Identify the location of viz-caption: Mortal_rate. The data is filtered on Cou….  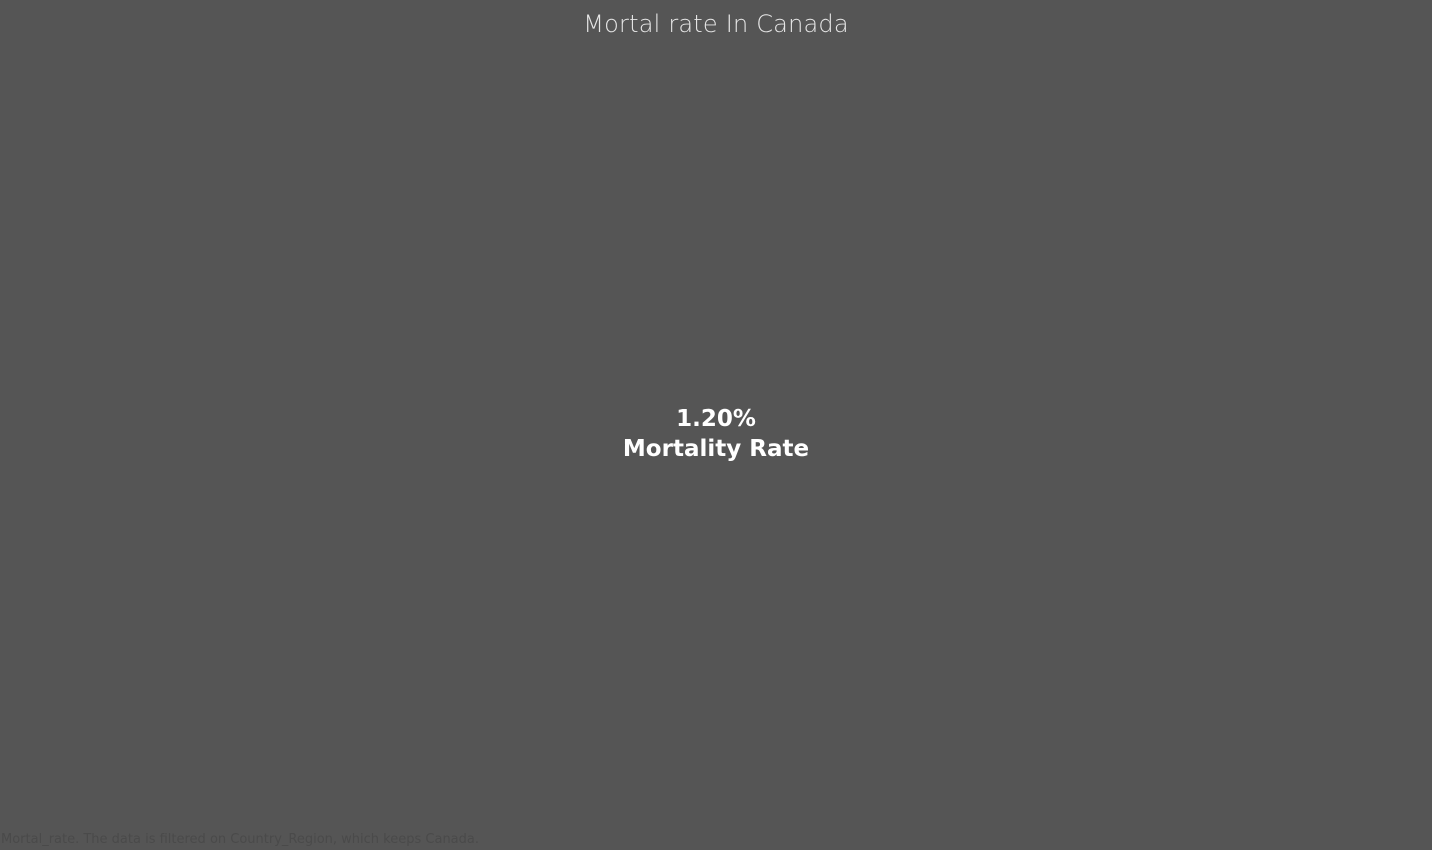
(240, 839).